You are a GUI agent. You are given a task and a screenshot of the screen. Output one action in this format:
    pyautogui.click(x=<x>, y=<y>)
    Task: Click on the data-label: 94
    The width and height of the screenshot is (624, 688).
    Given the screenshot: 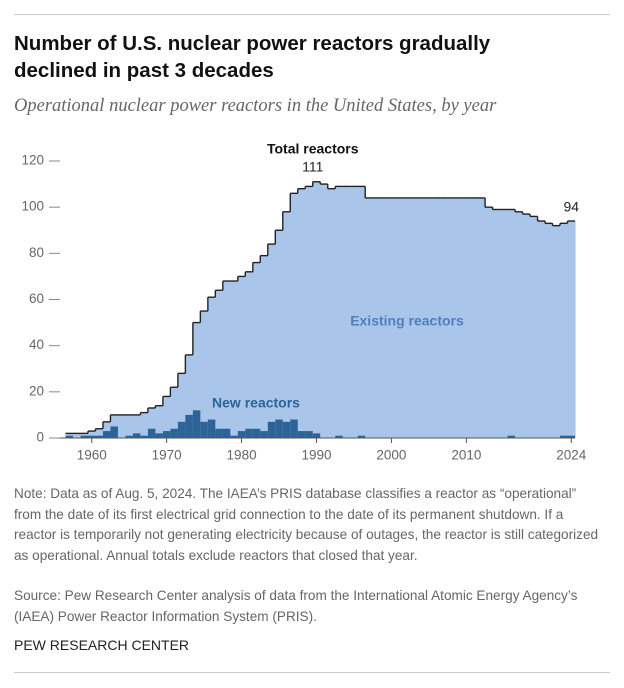 What is the action you would take?
    pyautogui.click(x=571, y=207)
    